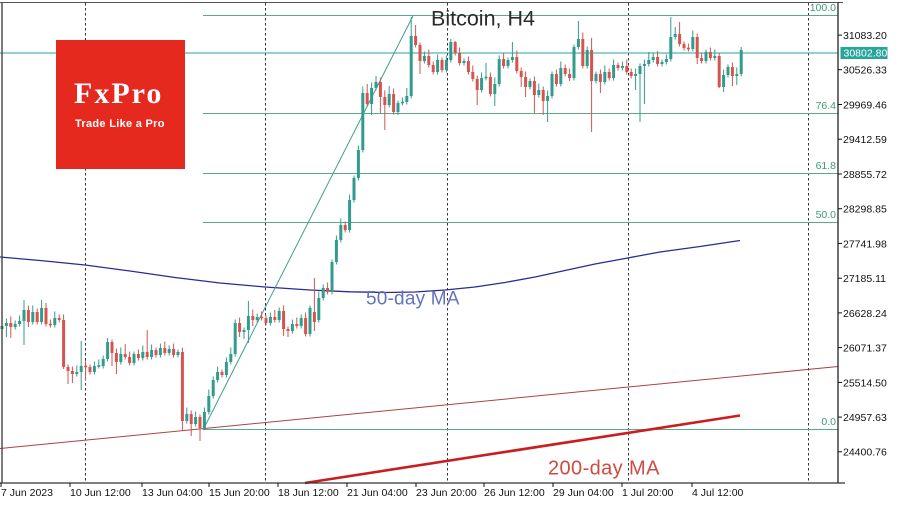 The width and height of the screenshot is (900, 506). I want to click on svg-text: 29969.46, so click(865, 105).